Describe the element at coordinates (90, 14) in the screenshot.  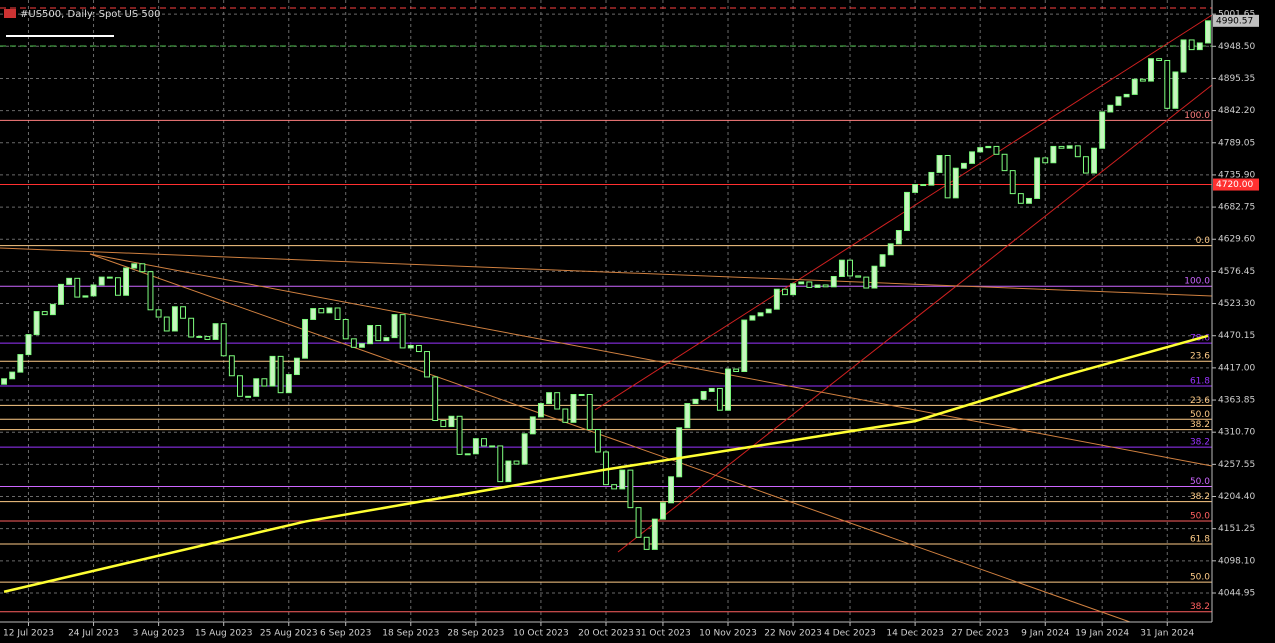
I see `chart-title: #US500, Daily: Spot US 500` at that location.